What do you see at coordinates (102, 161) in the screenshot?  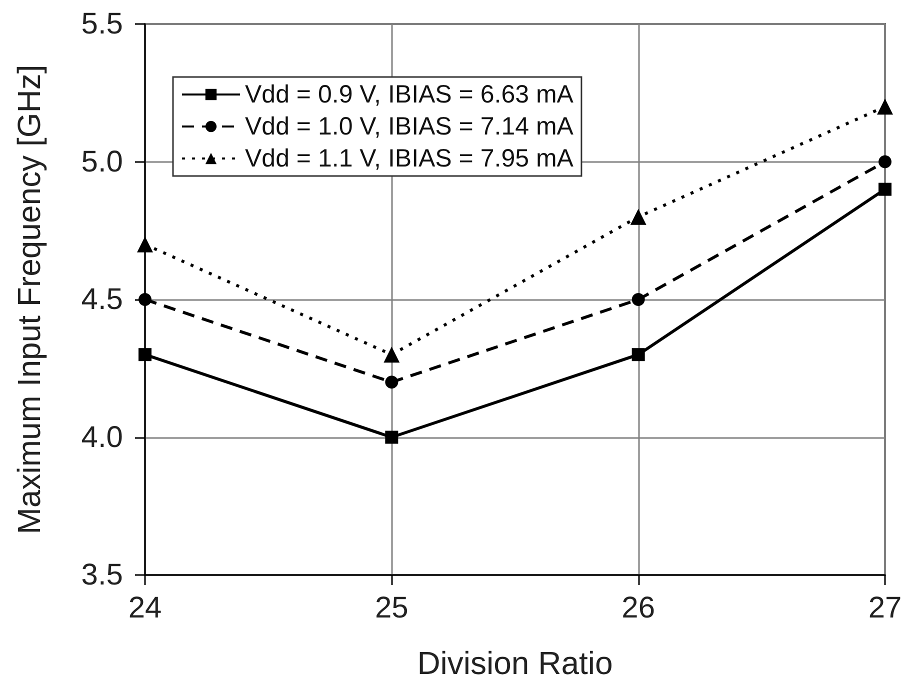 I see `y-tick-label: 5.0` at bounding box center [102, 161].